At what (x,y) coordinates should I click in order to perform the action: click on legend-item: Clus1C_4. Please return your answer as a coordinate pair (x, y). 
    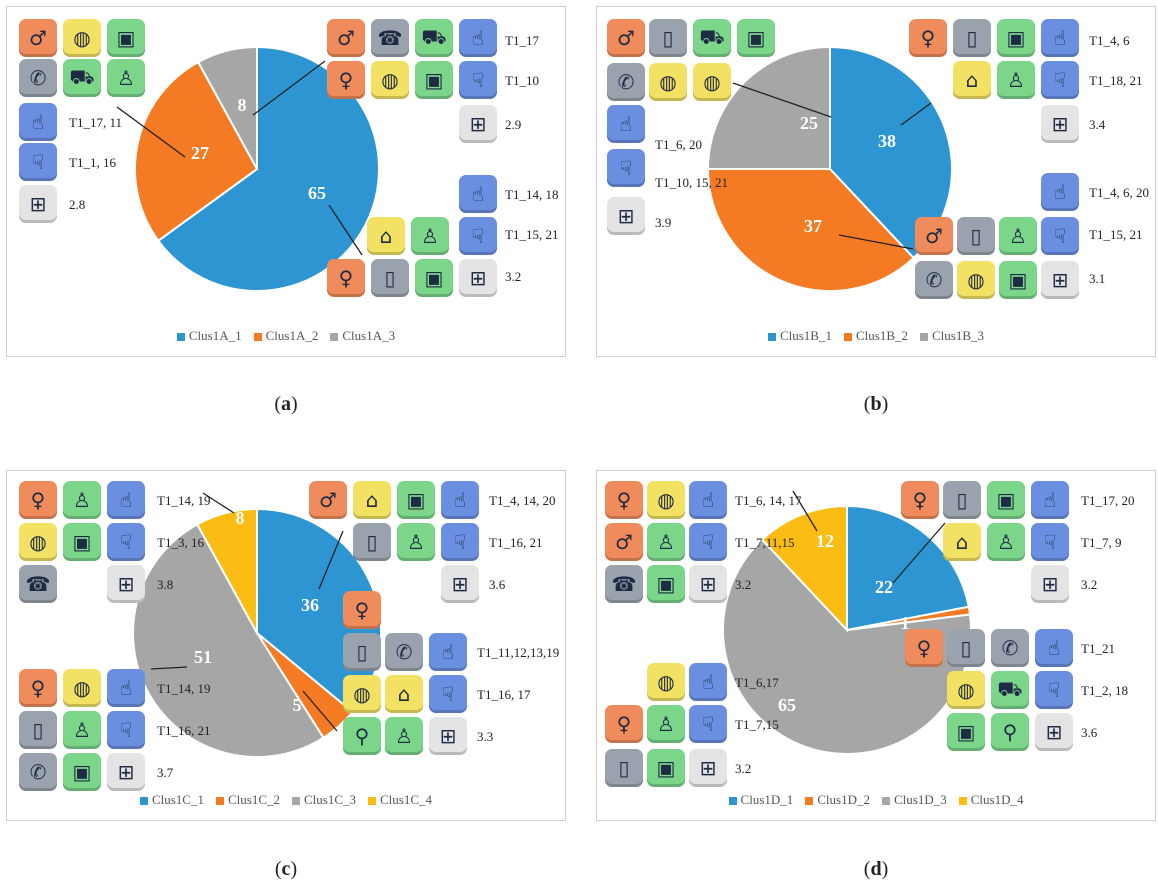
    Looking at the image, I should click on (400, 800).